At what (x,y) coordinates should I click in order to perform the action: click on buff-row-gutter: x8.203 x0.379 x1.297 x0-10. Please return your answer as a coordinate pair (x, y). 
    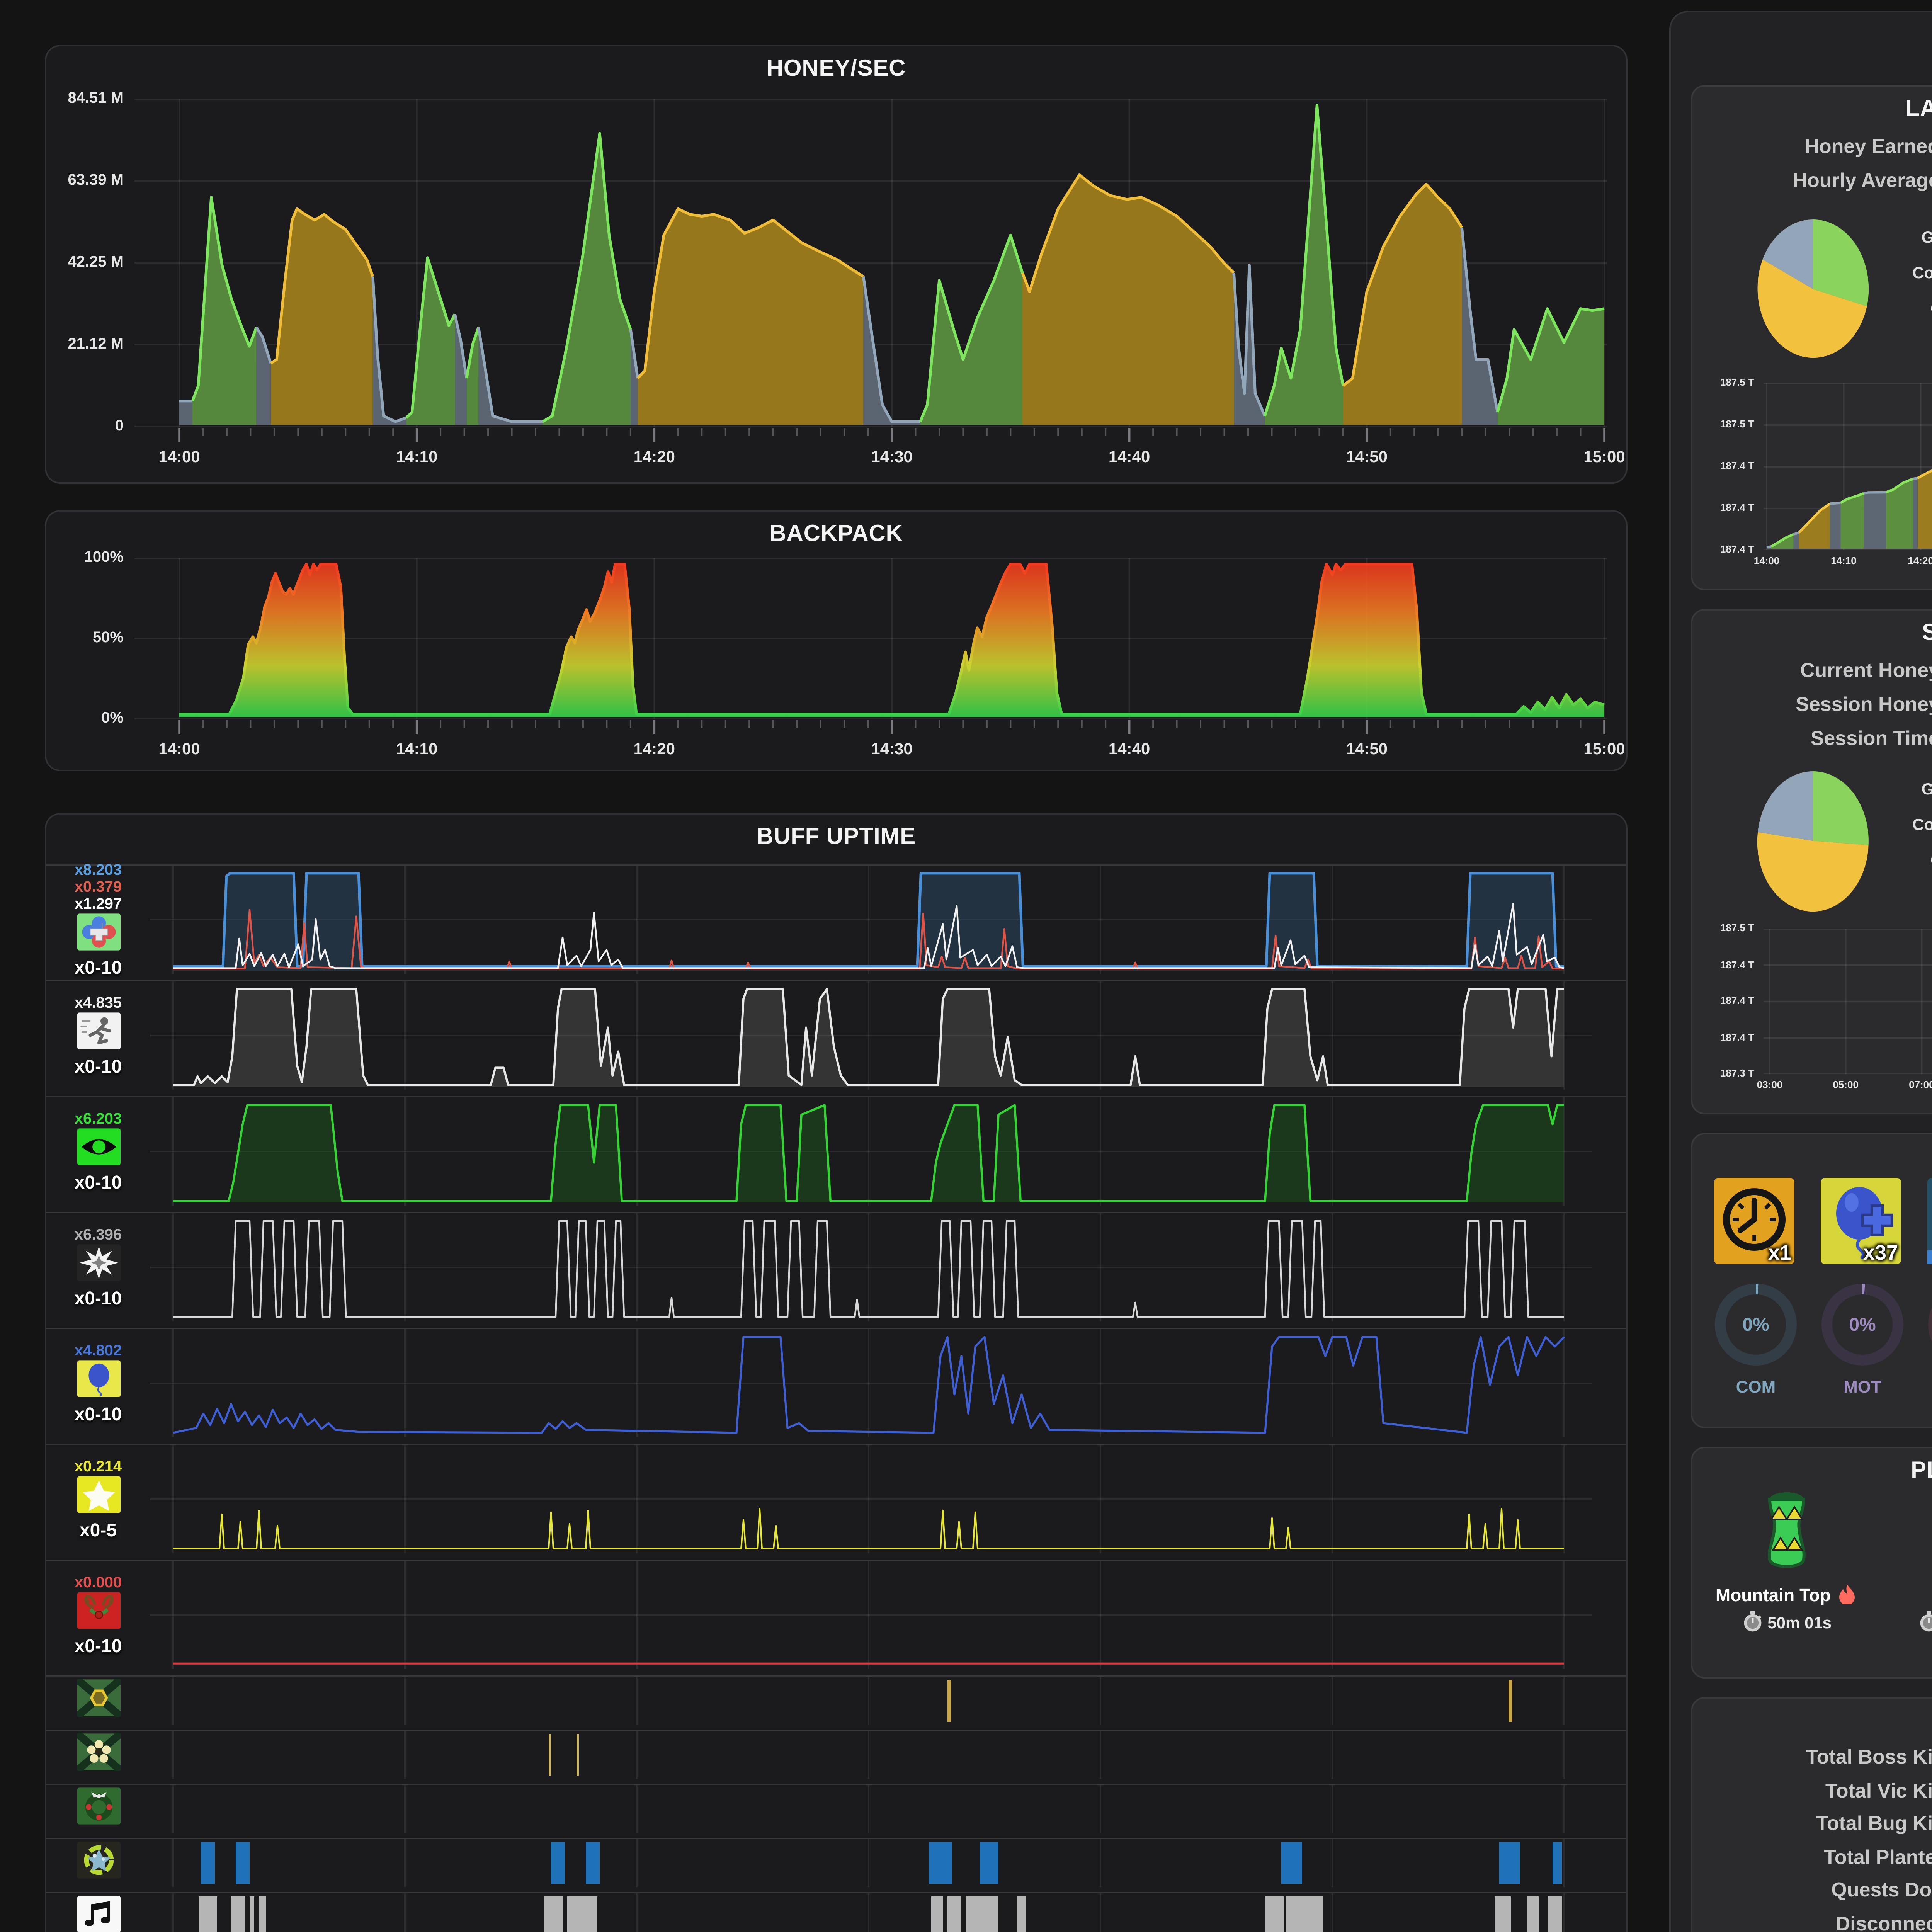
    Looking at the image, I should click on (98, 920).